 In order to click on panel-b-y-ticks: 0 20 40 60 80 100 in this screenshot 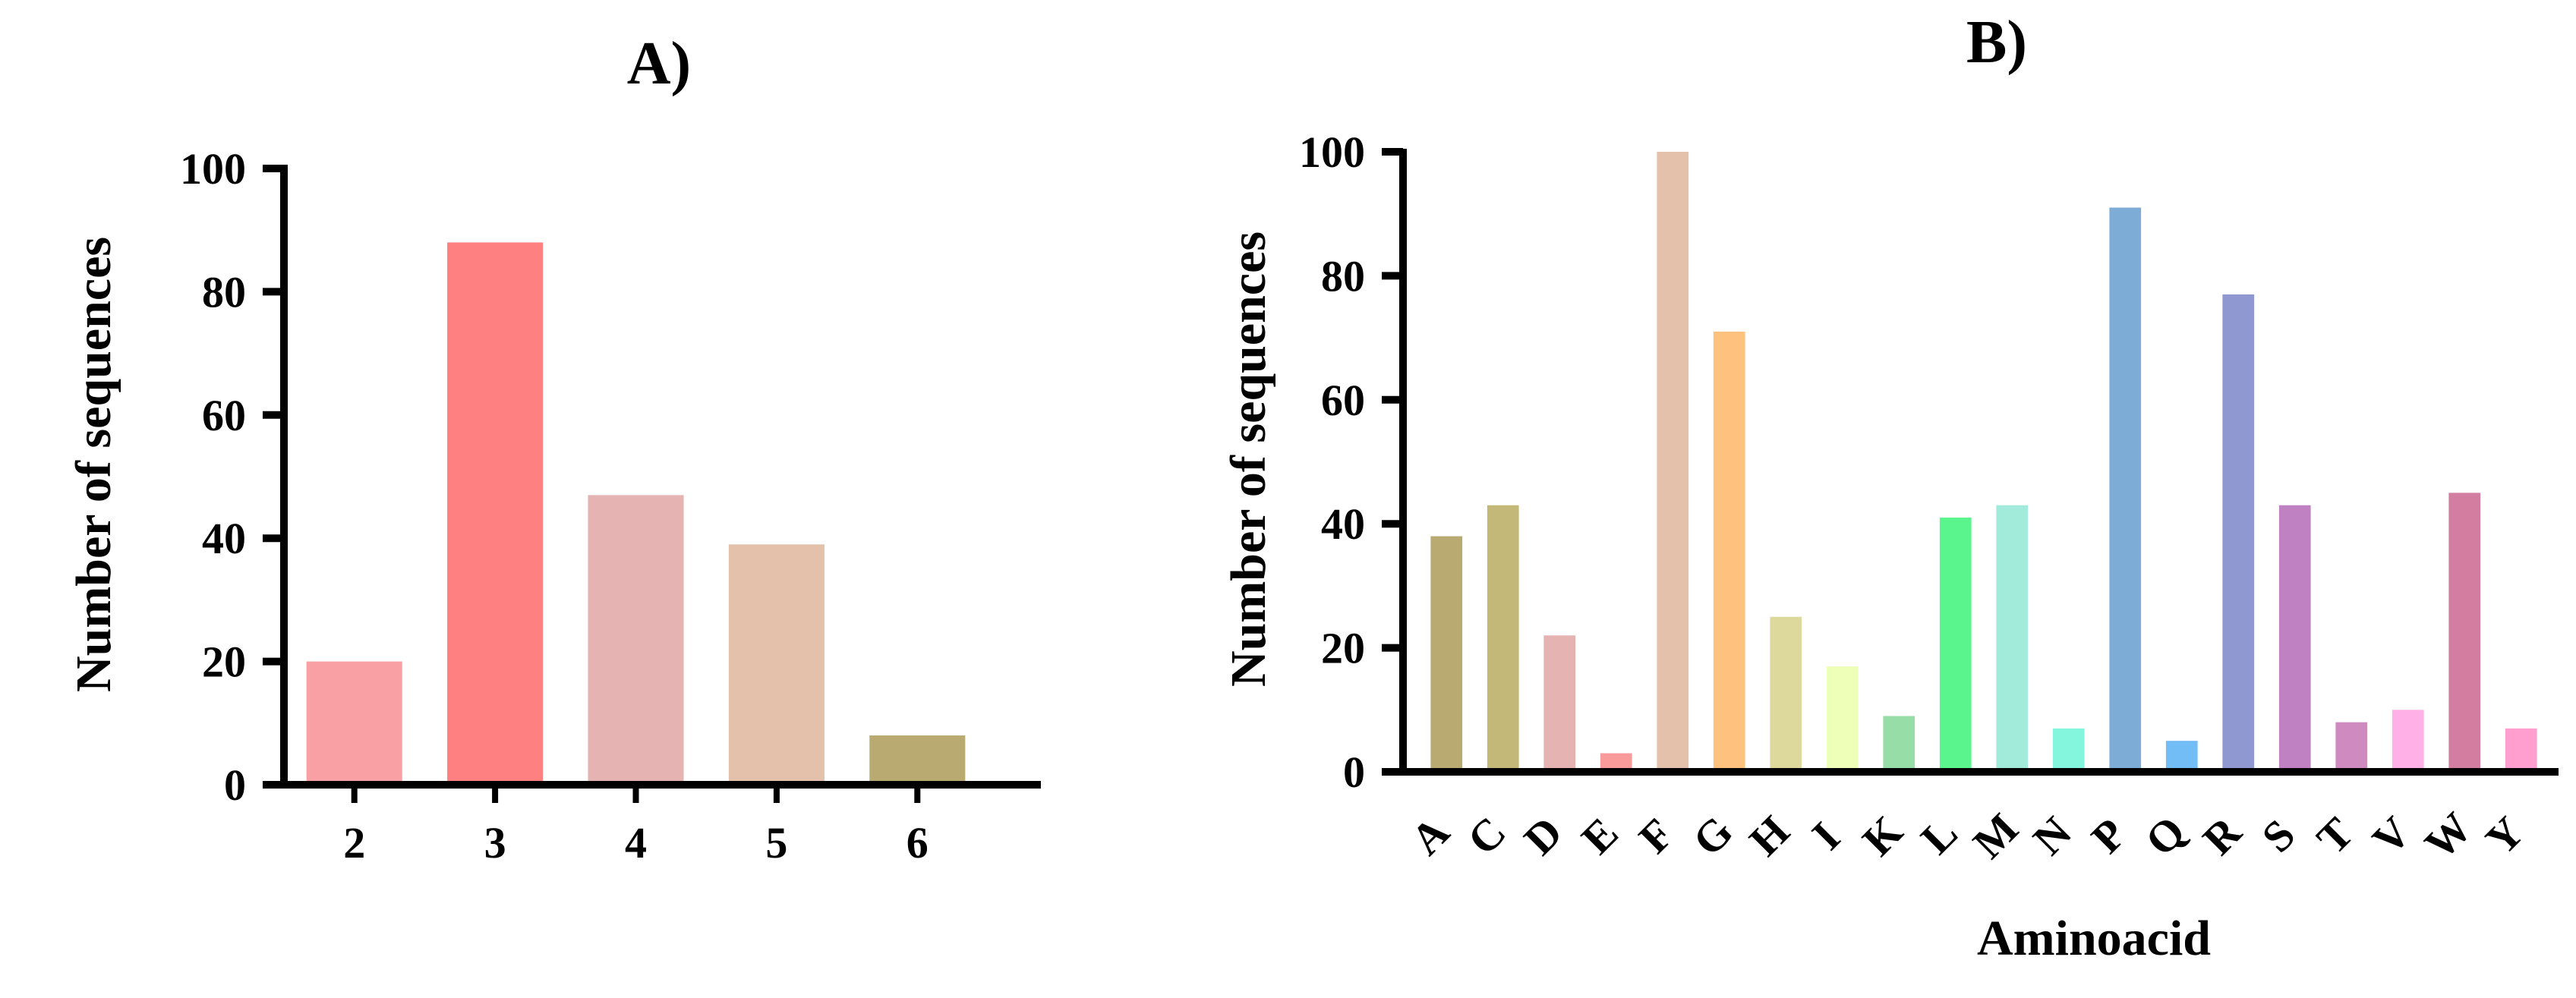, I will do `click(1351, 462)`.